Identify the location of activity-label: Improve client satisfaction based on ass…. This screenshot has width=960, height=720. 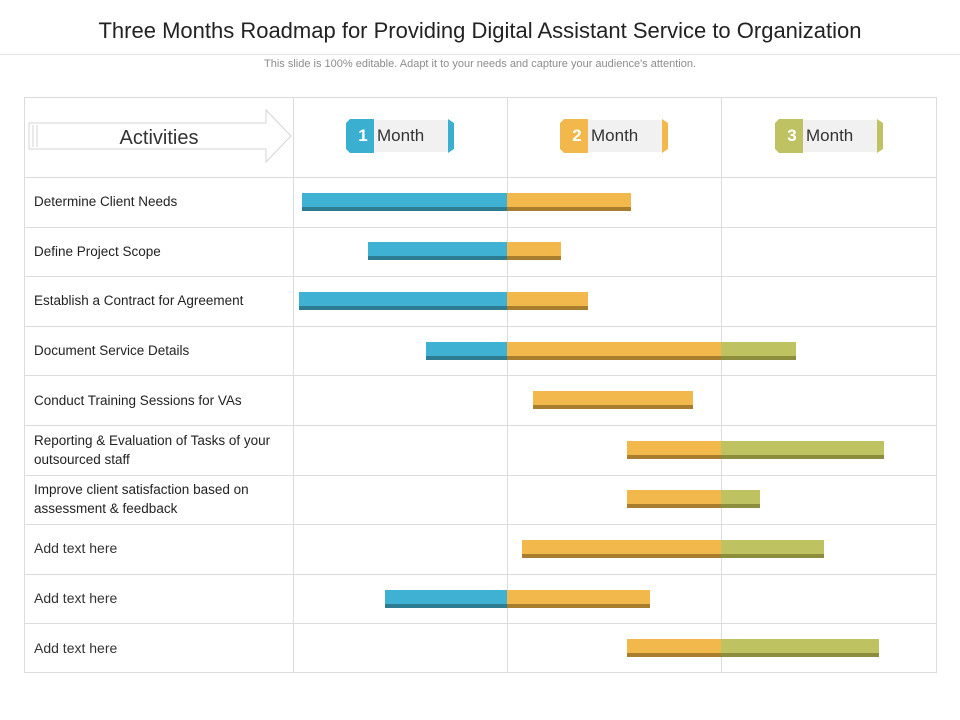
(141, 499).